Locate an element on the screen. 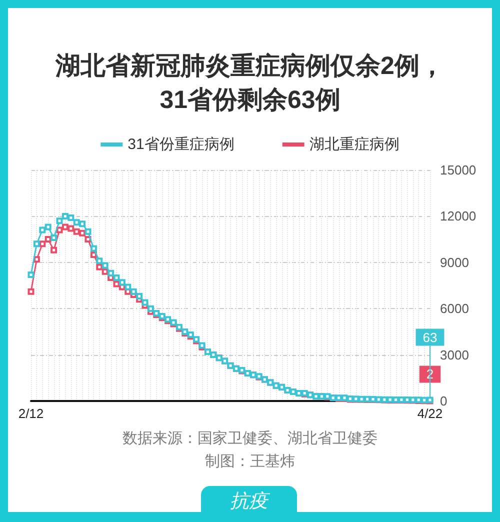 Image resolution: width=500 pixels, height=522 pixels. text: 抗疫 is located at coordinates (250, 502).